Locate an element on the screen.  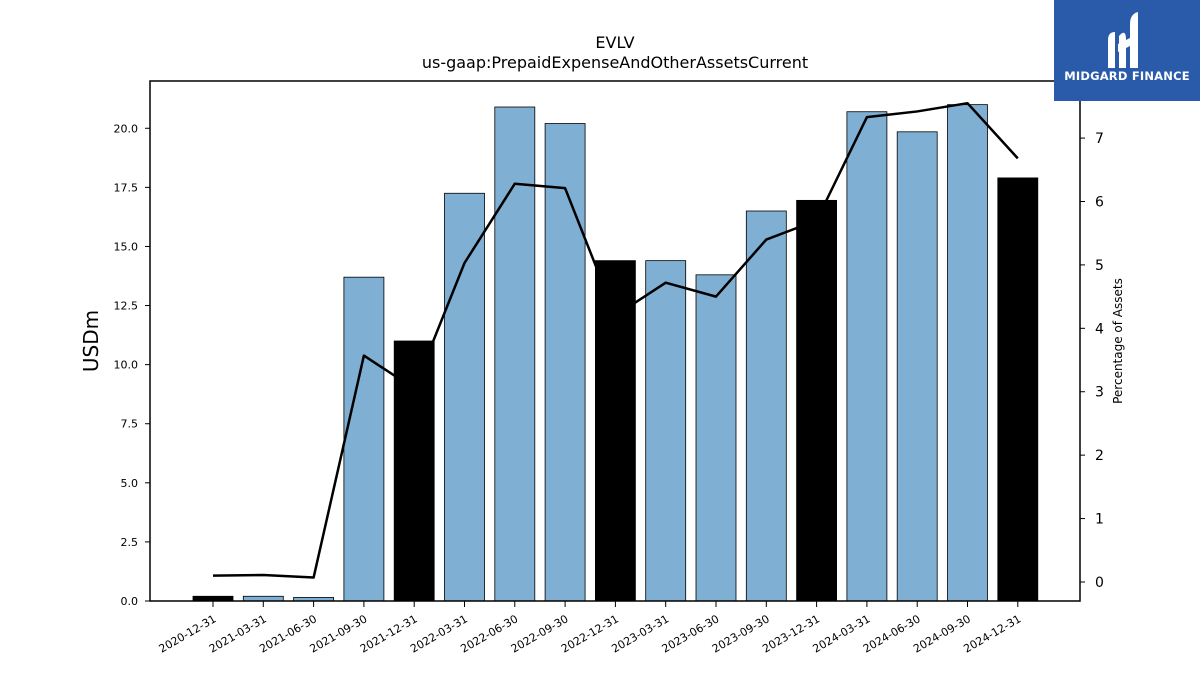
y-right-tick-label: 3 is located at coordinates (1099, 393).